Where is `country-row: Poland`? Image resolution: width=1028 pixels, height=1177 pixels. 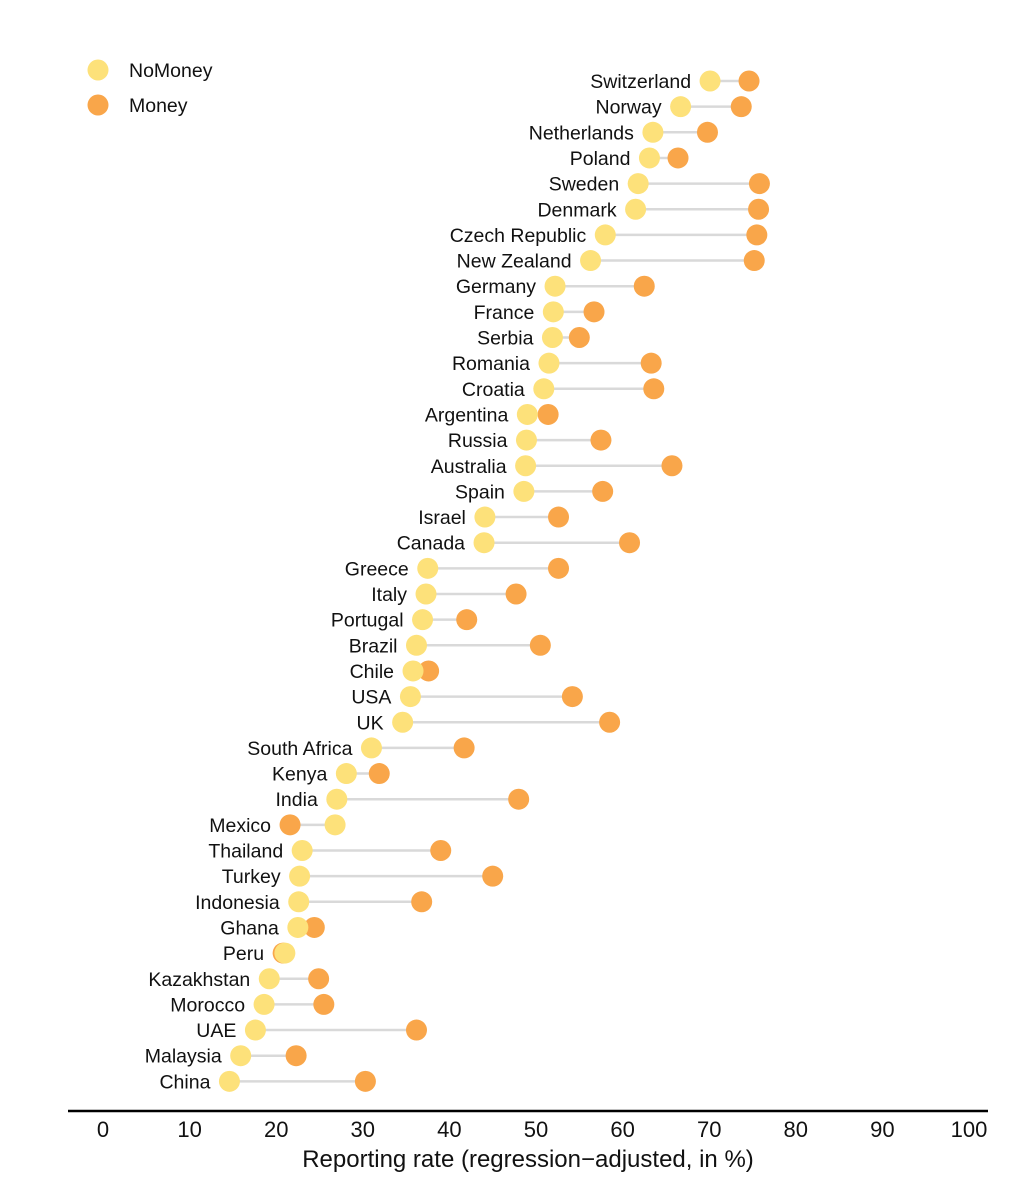
country-row: Poland is located at coordinates (629, 158).